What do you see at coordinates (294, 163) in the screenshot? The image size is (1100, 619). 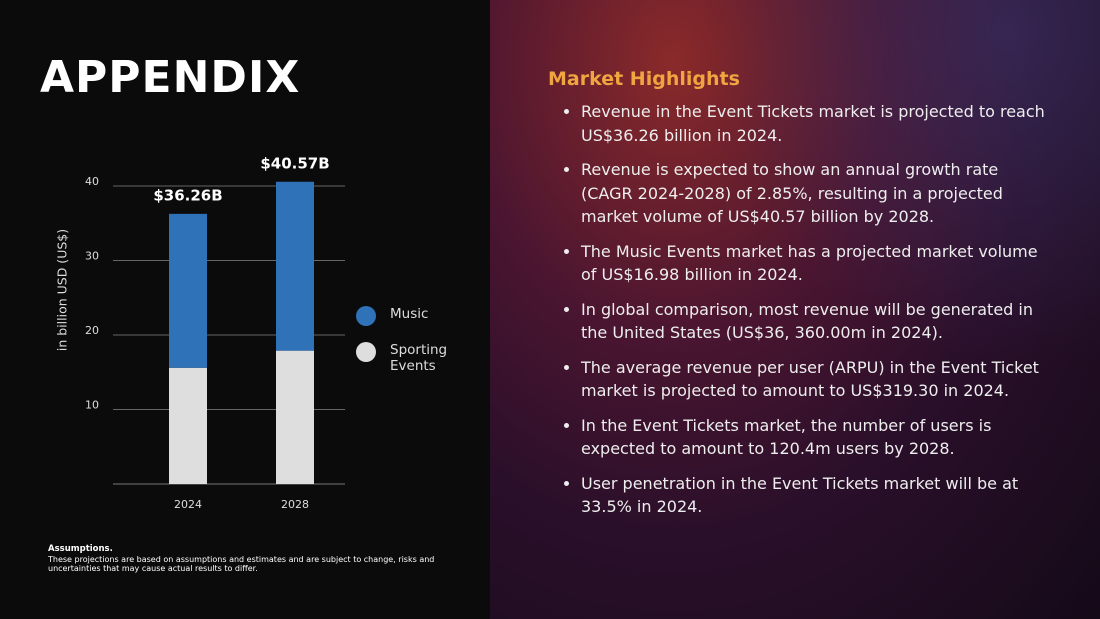 I see `total-label: $40.57B` at bounding box center [294, 163].